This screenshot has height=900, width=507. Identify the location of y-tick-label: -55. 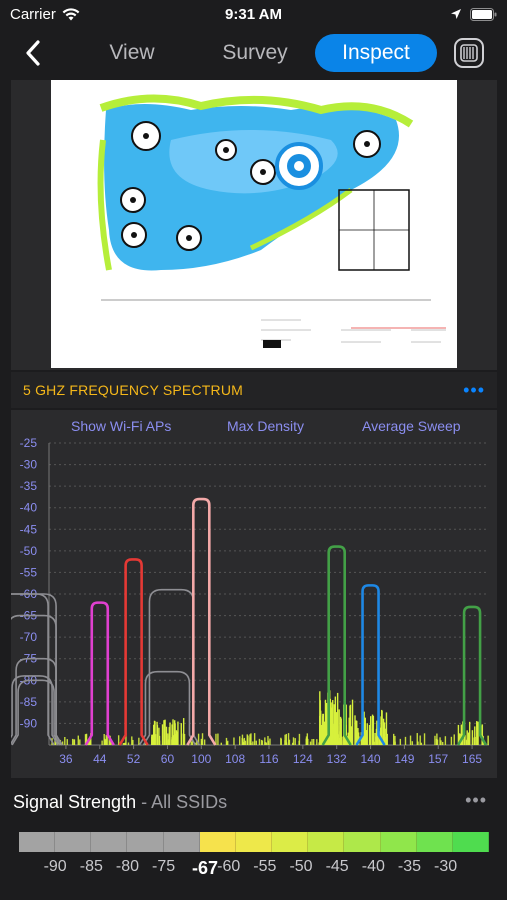
(29, 572).